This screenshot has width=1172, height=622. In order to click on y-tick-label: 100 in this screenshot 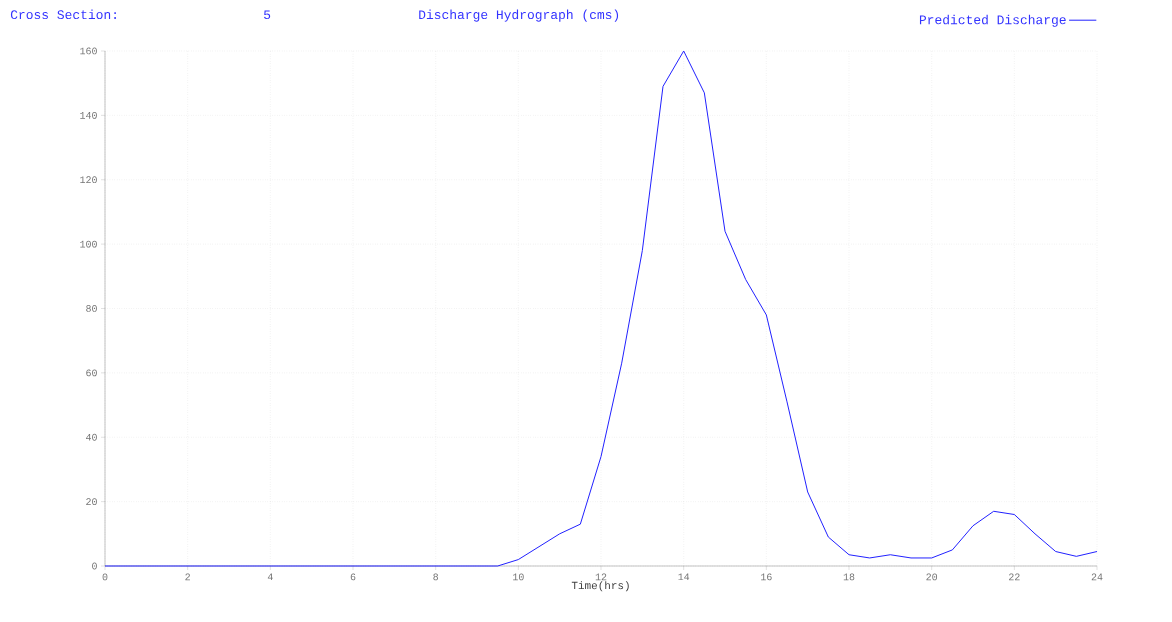, I will do `click(88, 244)`.